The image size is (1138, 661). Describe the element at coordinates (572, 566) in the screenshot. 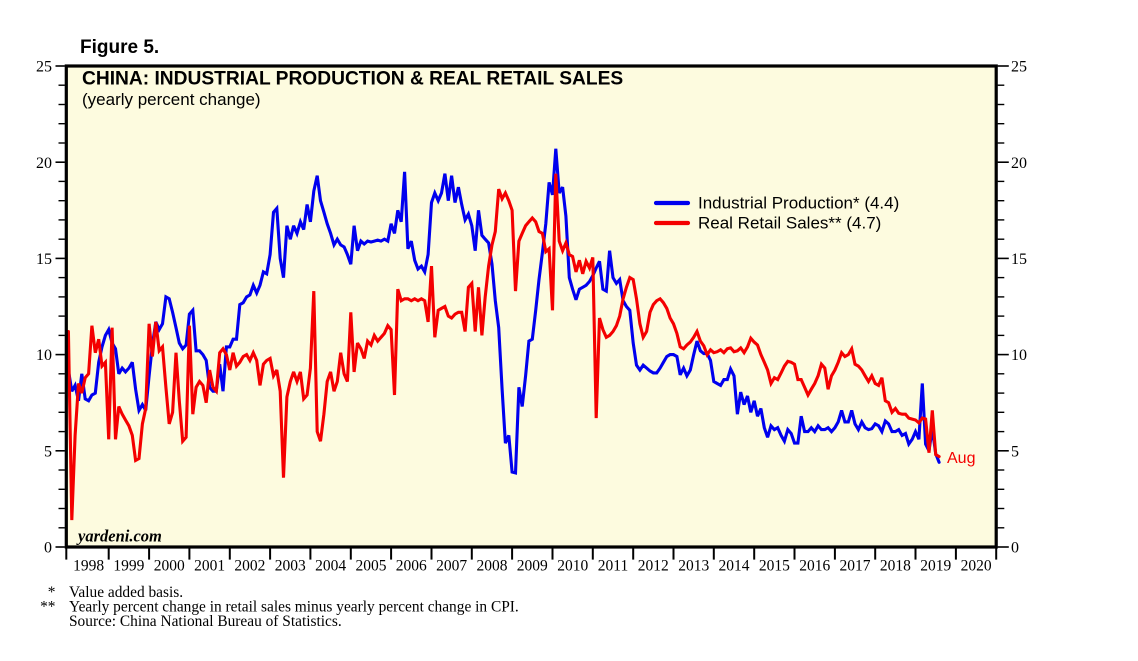

I see `svg-text: 2010` at that location.